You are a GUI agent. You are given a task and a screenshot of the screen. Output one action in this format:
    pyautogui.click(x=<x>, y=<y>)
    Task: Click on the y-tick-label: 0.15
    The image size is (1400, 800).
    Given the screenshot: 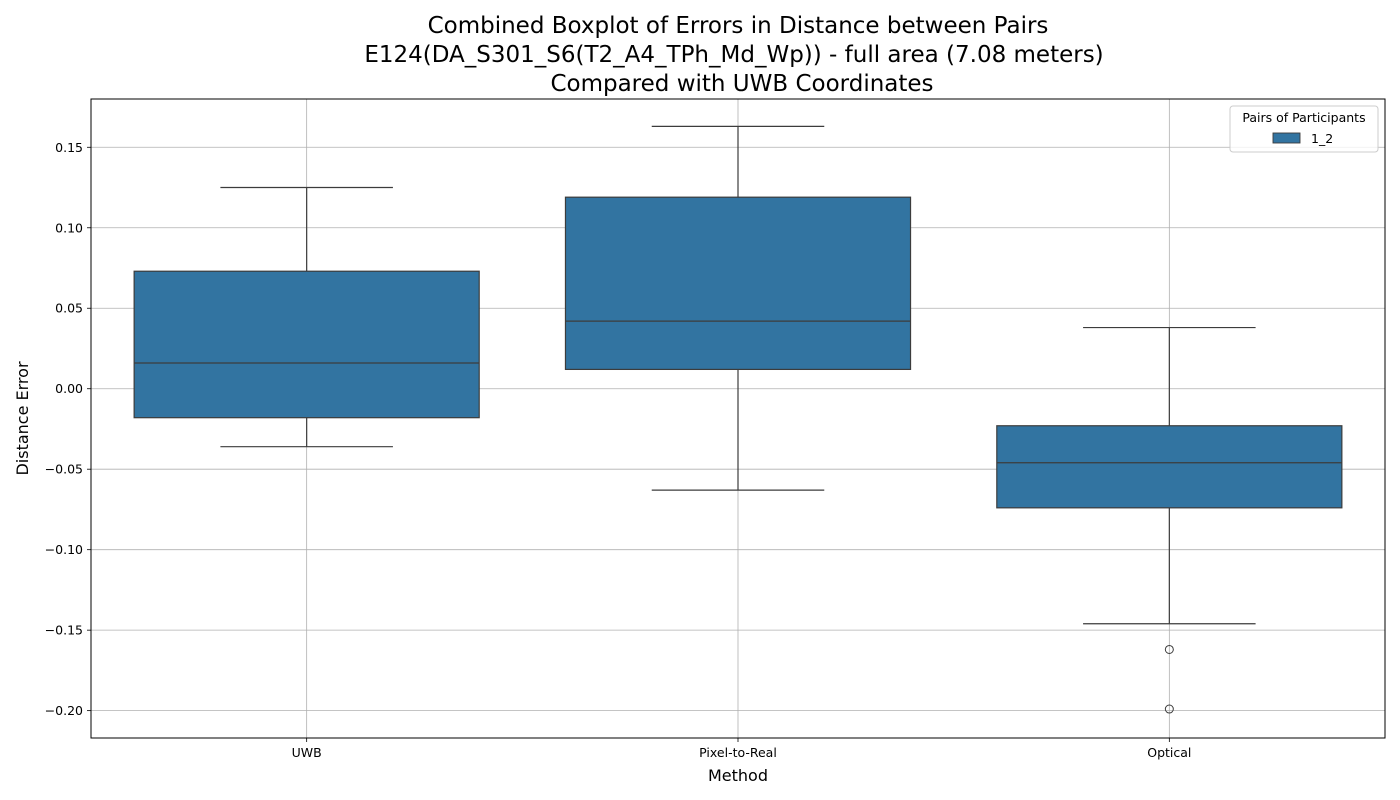 What is the action you would take?
    pyautogui.click(x=69, y=147)
    